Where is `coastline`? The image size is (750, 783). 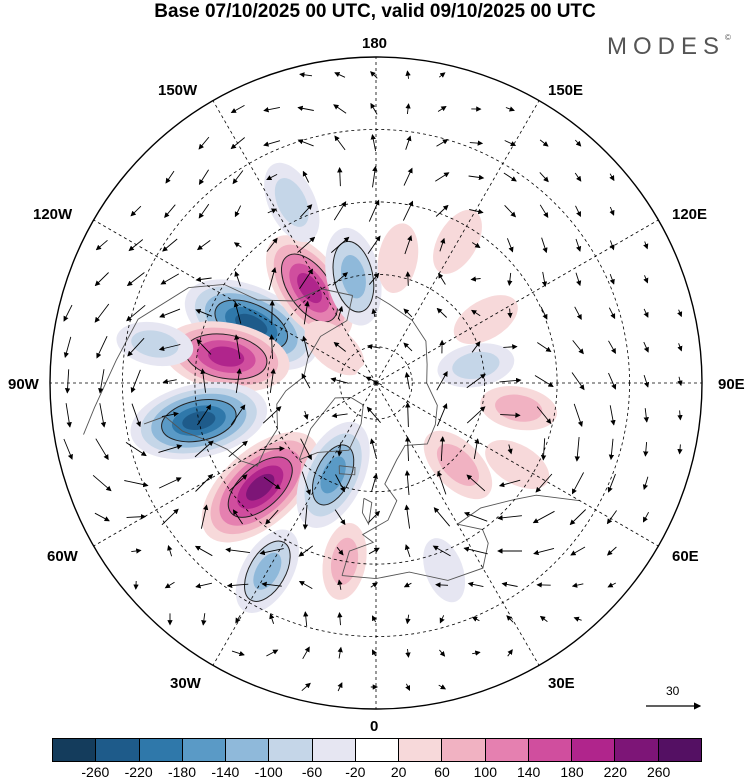
coastline is located at coordinates (248, 381).